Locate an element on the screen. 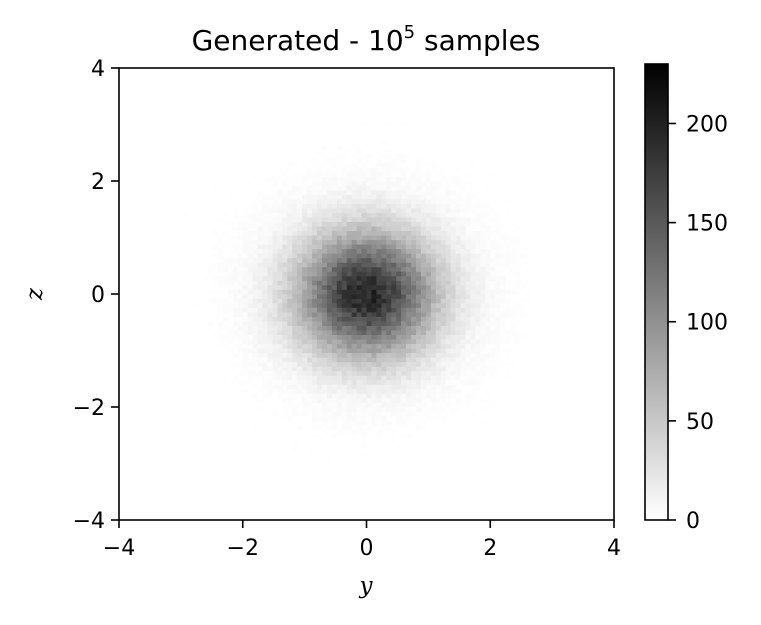  y-tick-label: 0 is located at coordinates (98, 295).